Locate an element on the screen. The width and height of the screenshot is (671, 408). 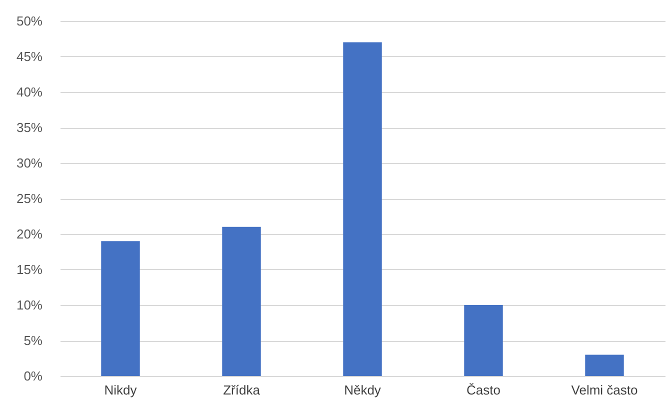
y-tick-label: 20% is located at coordinates (29, 234).